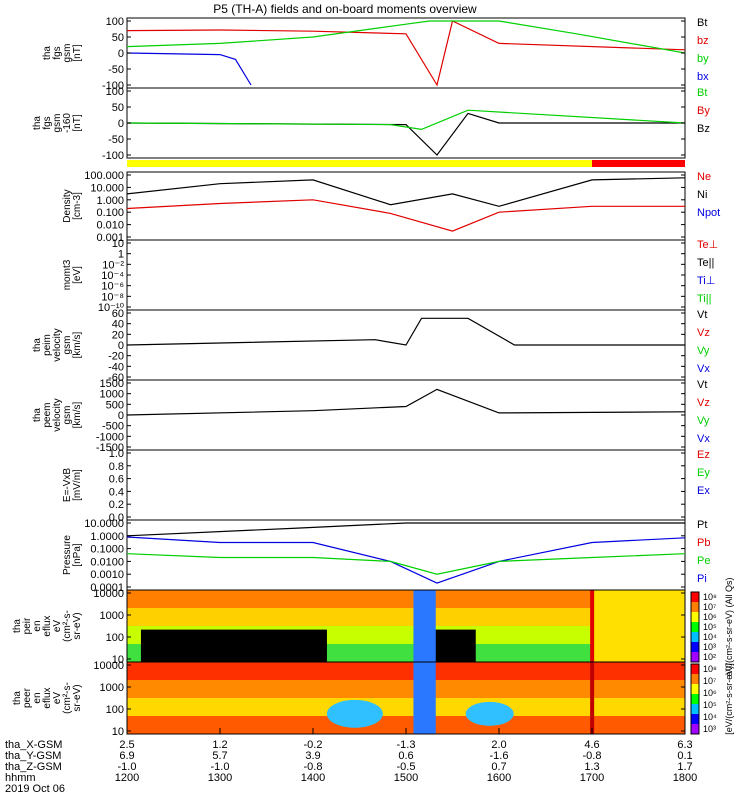 The image size is (750, 800). I want to click on spectrogram-band, so click(406, 599).